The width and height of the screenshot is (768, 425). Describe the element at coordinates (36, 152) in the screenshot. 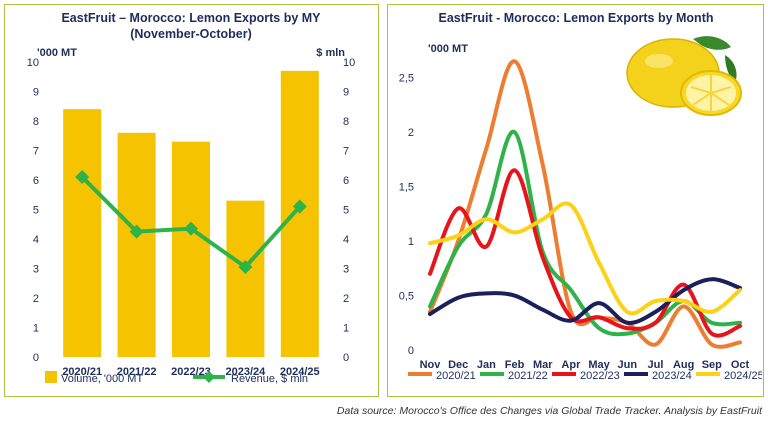

I see `y-tick-label-left: 7` at that location.